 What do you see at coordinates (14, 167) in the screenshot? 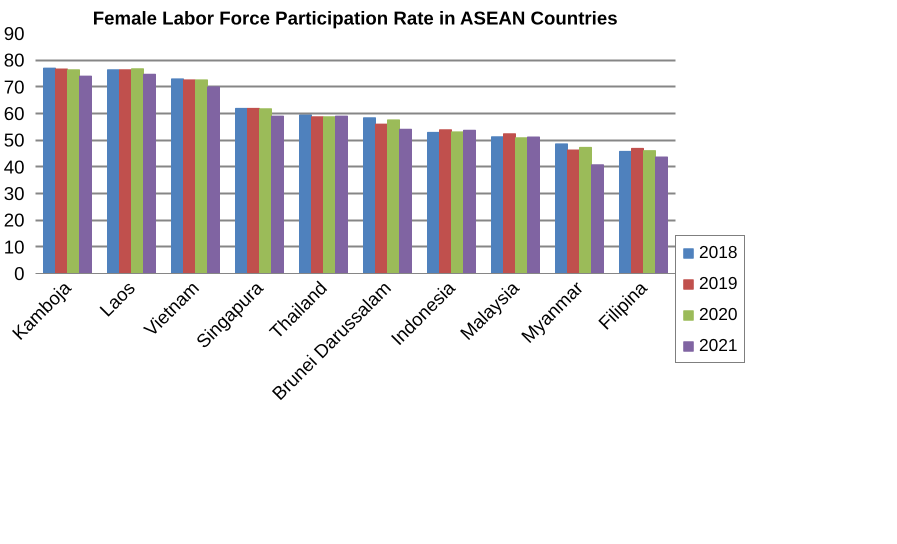
I see `y-tick-label: 40` at bounding box center [14, 167].